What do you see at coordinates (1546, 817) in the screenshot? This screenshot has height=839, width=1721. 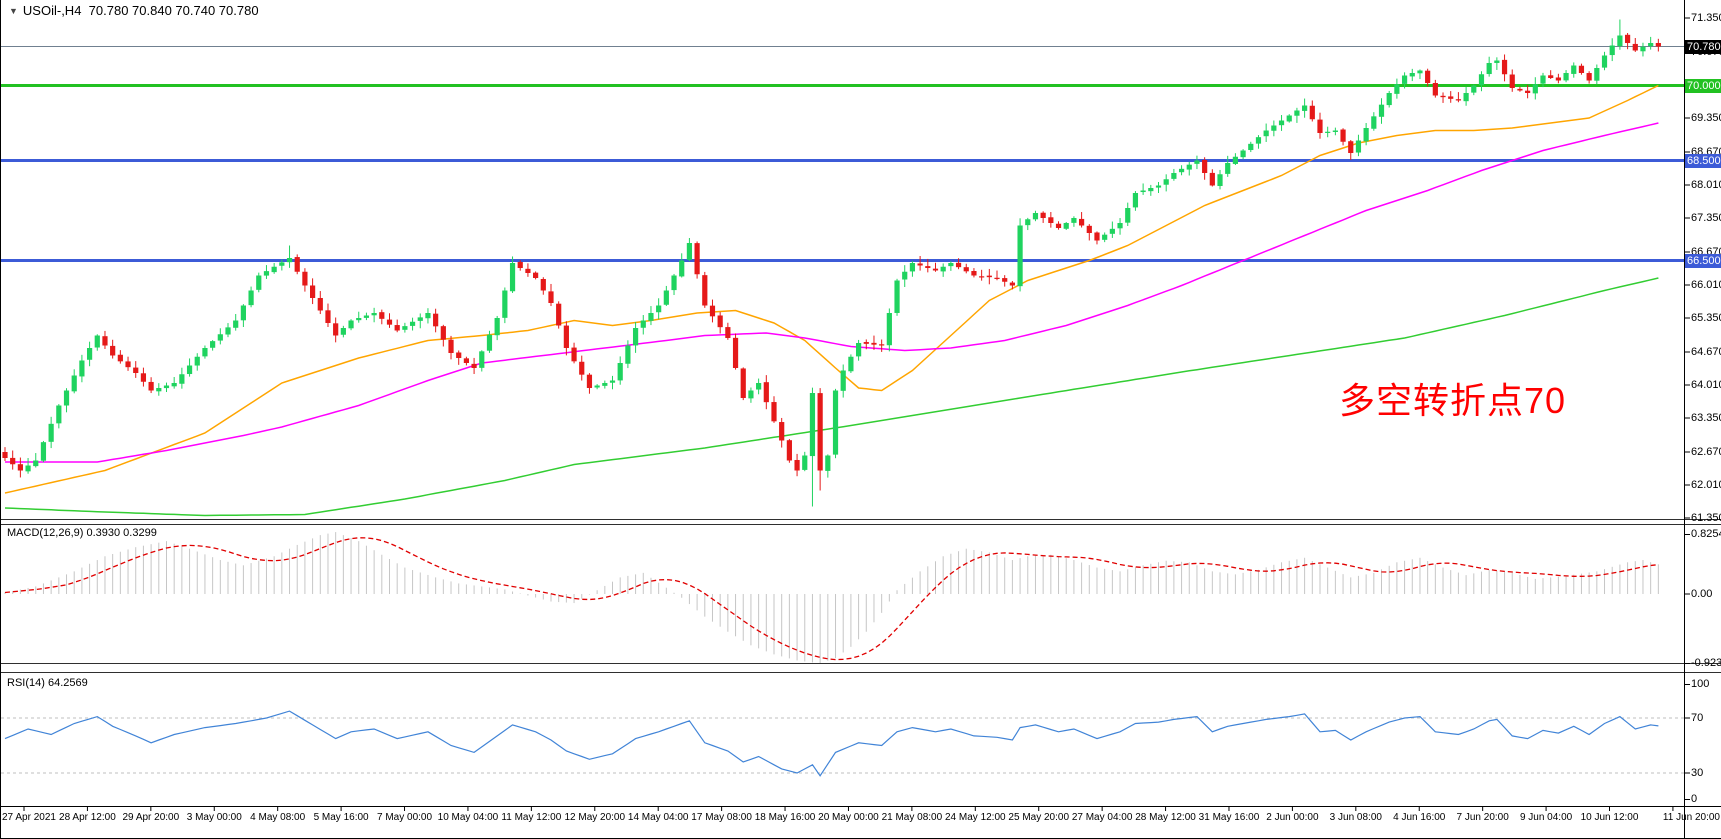 I see `time-tick-label: 9 Jun 04:00` at bounding box center [1546, 817].